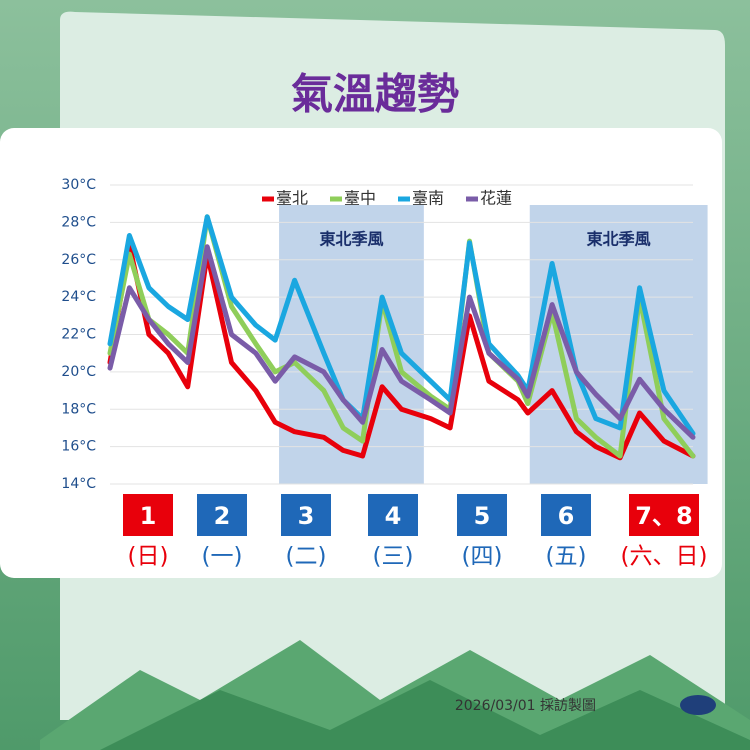 This screenshot has width=750, height=750. Describe the element at coordinates (78, 335) in the screenshot. I see `y-tick-label: 22°C` at that location.